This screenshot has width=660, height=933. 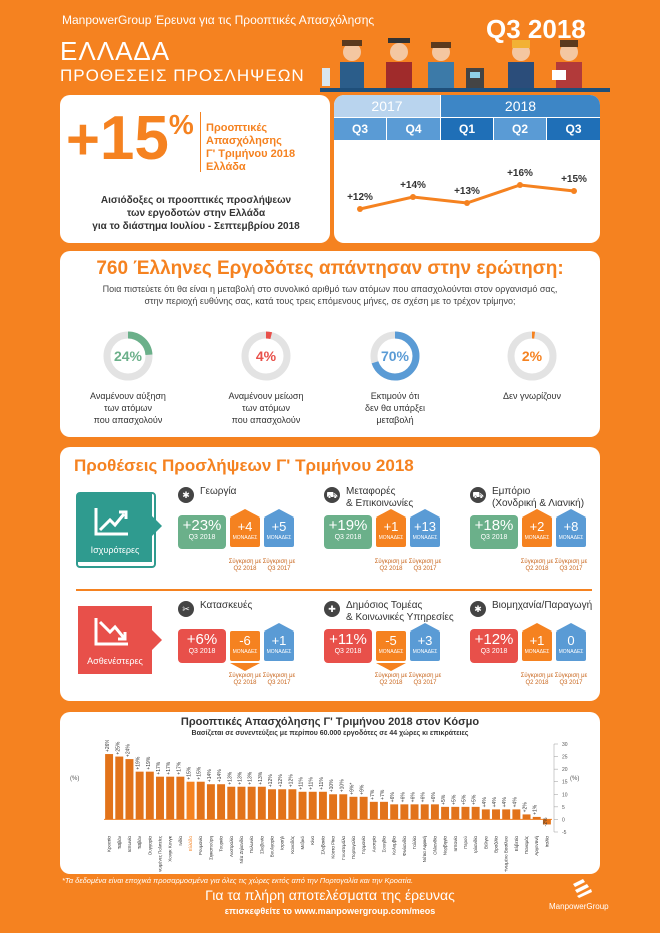 What do you see at coordinates (395, 420) in the screenshot?
I see `donut-caption-line: μεταβολή` at bounding box center [395, 420].